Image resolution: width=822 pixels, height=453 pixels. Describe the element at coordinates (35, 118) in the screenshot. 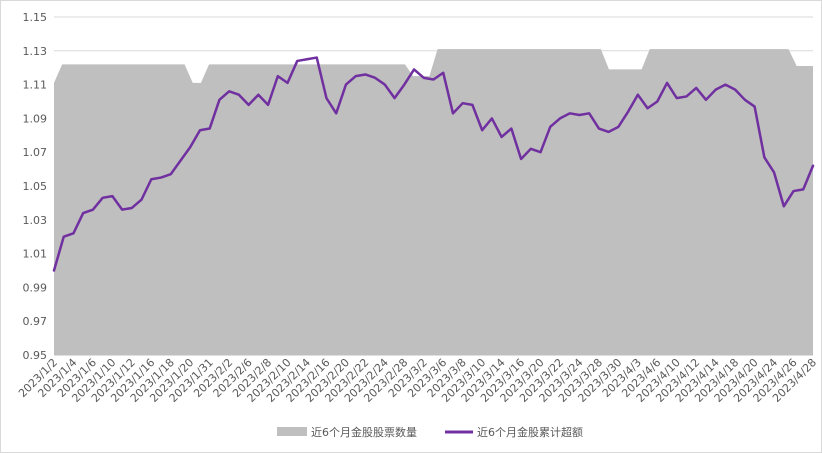

I see `y-tick-label: 1.09` at that location.